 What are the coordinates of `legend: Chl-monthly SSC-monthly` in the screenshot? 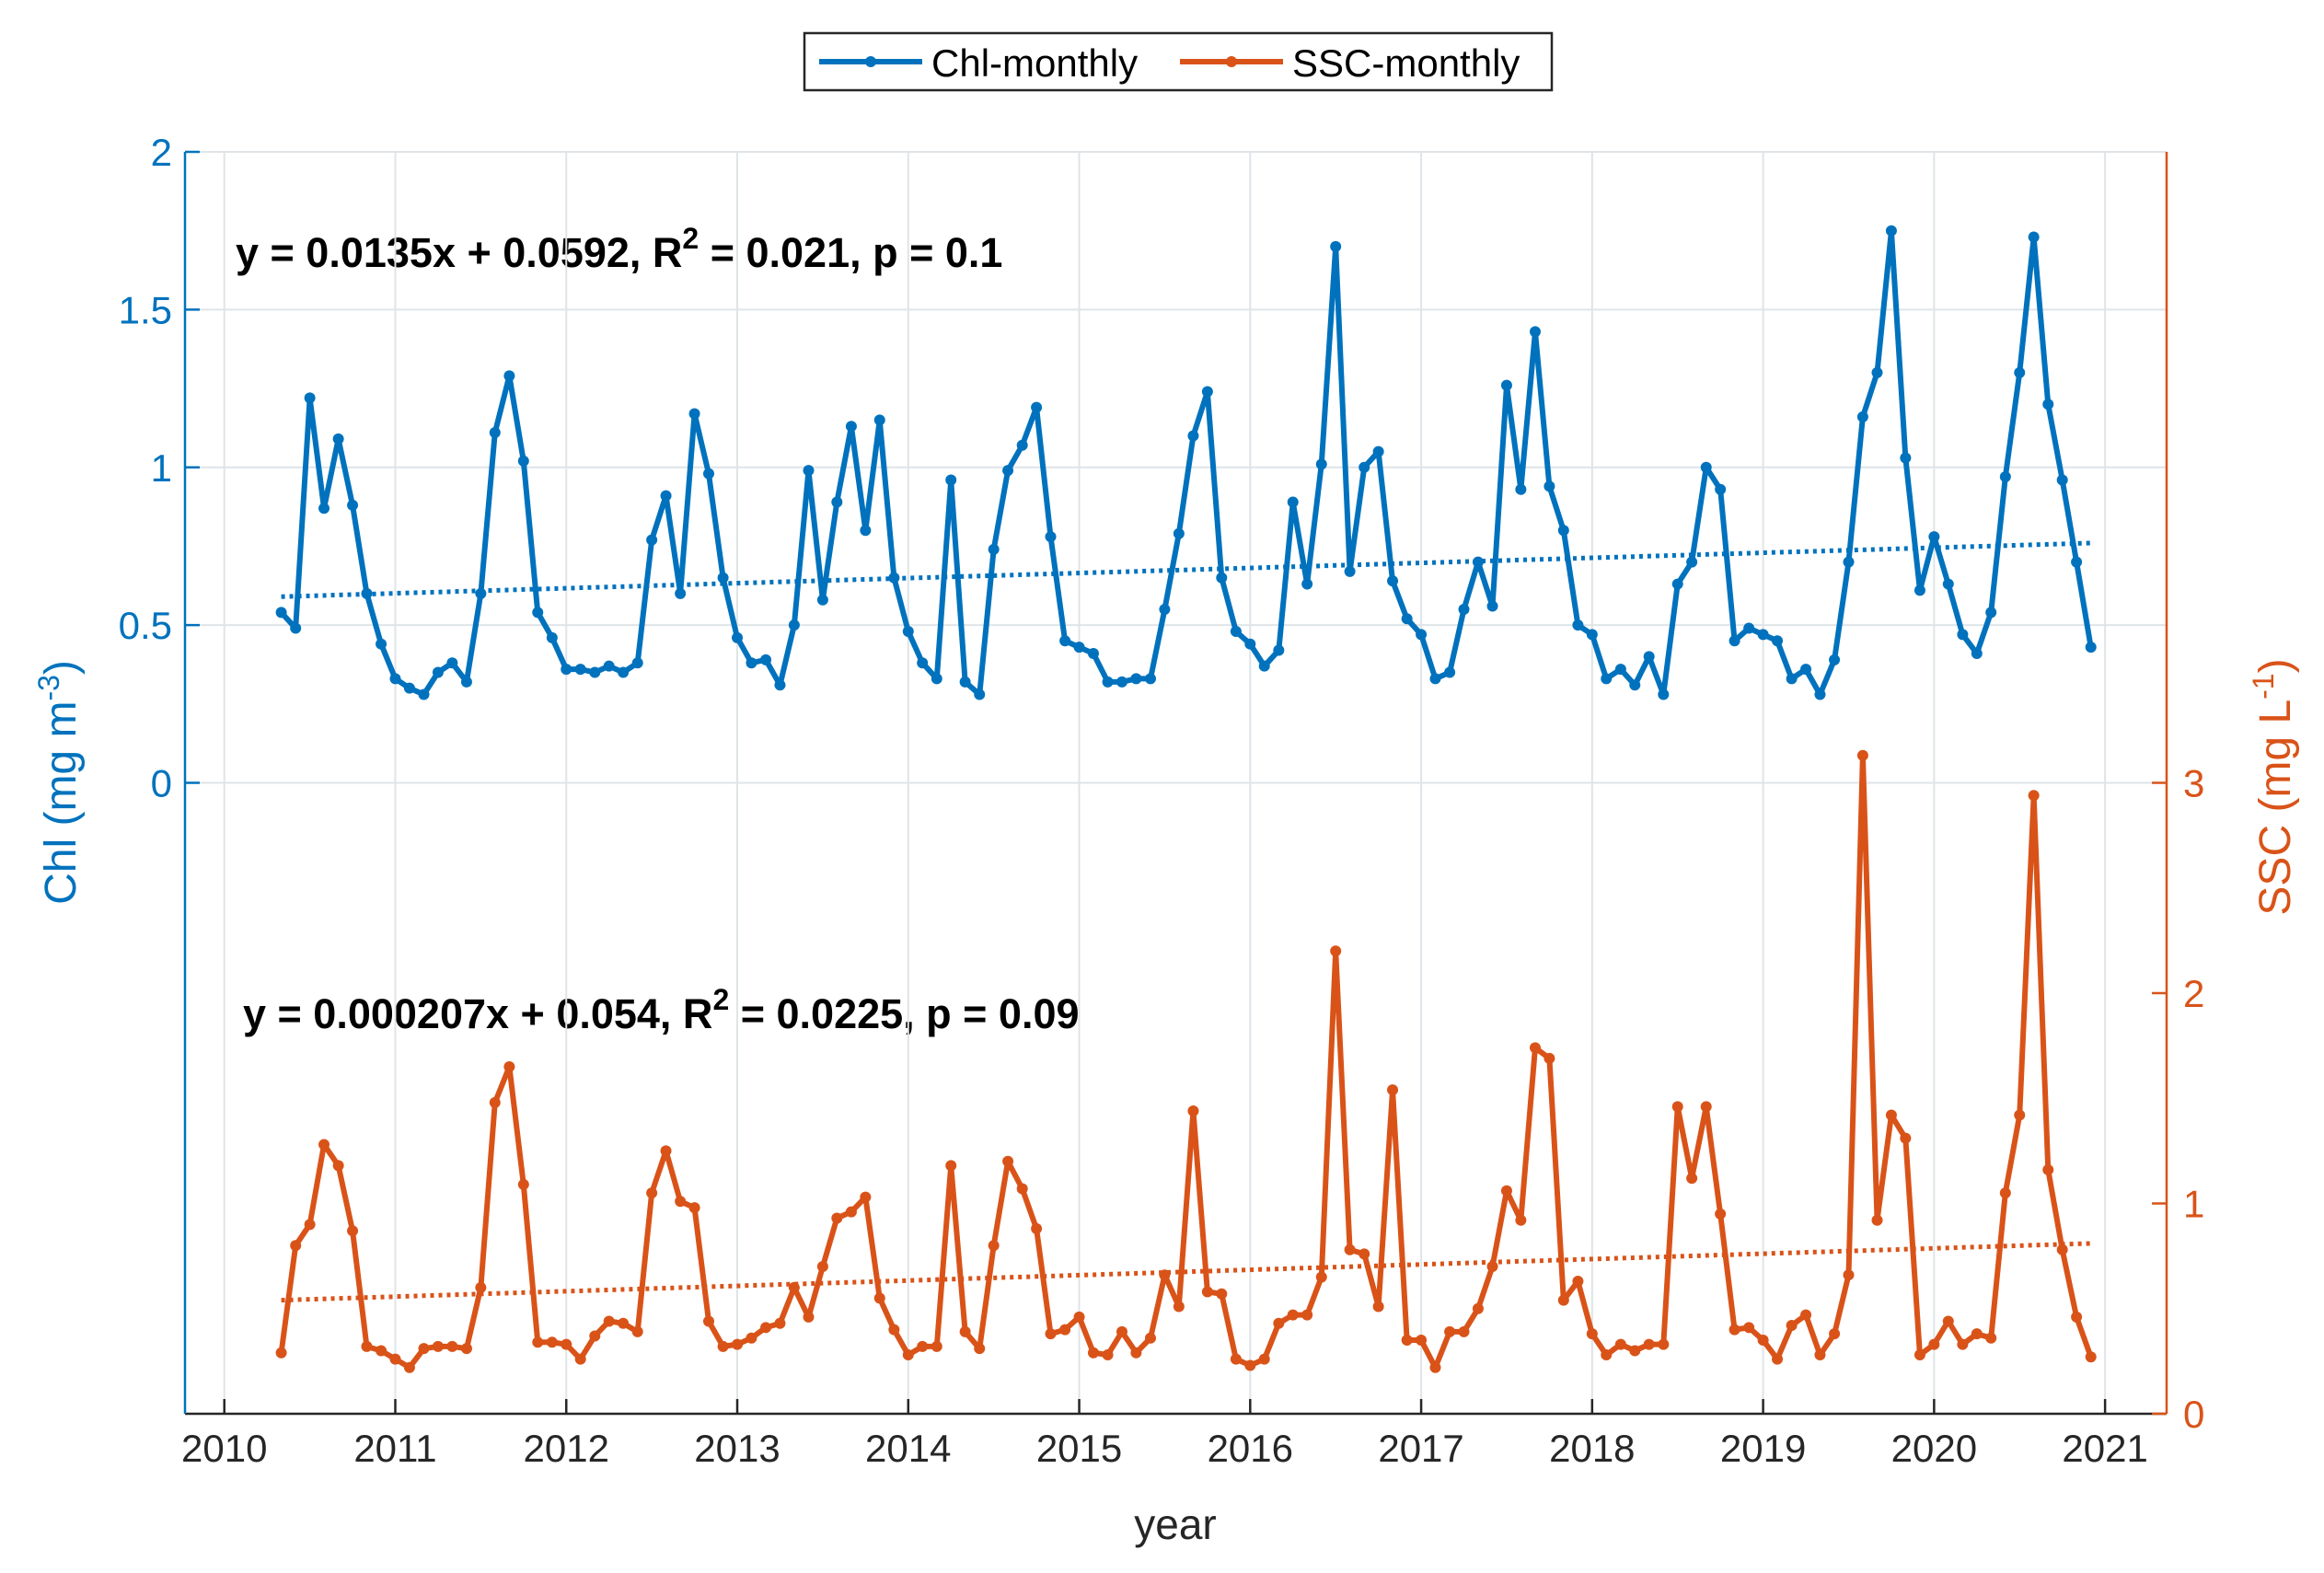 It's located at (1178, 61).